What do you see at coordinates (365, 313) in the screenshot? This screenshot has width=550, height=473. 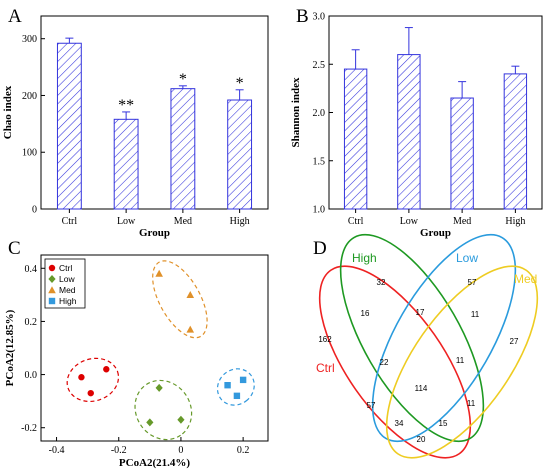 I see `venn-region-ctrl-high: 16` at bounding box center [365, 313].